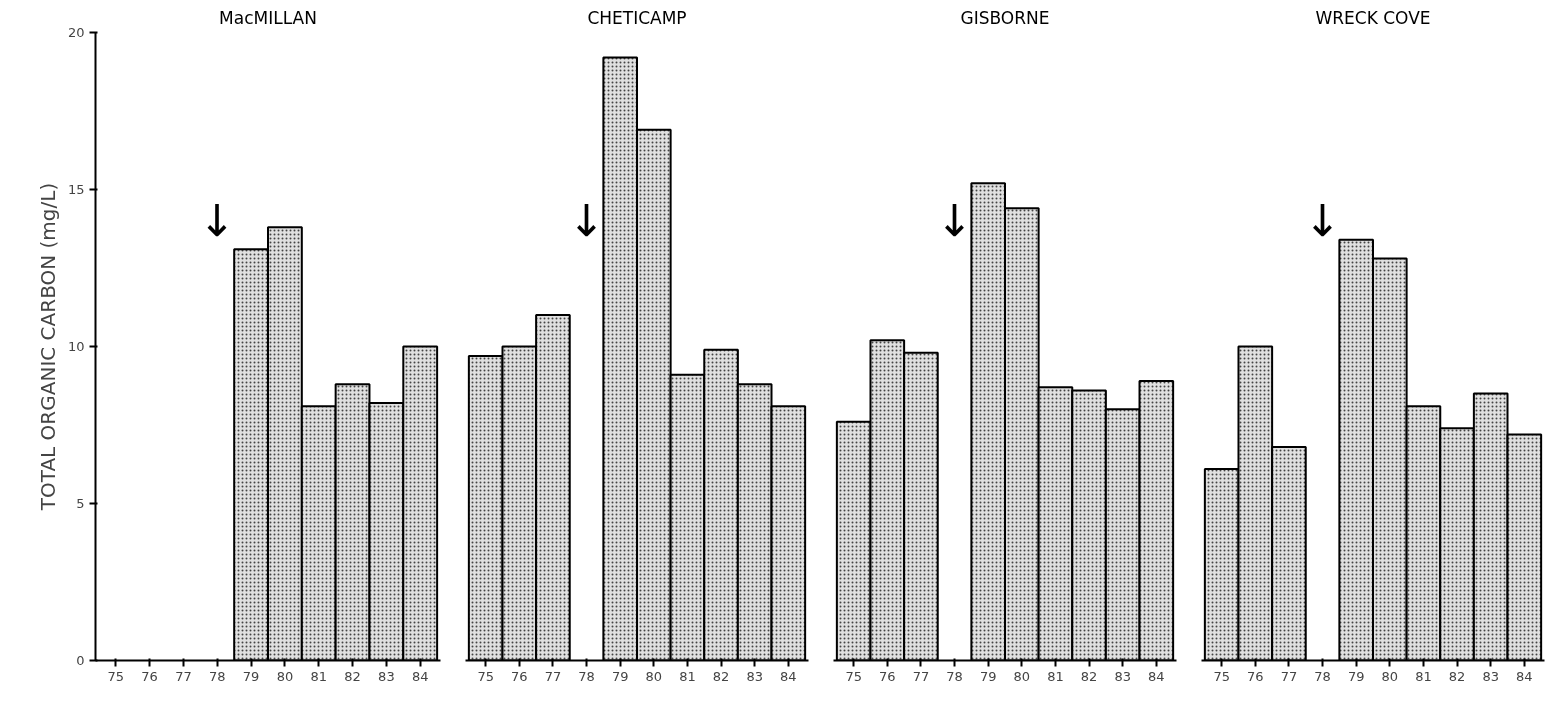 The height and width of the screenshot is (709, 1565). Describe the element at coordinates (76, 189) in the screenshot. I see `y-tick-label: 15` at that location.